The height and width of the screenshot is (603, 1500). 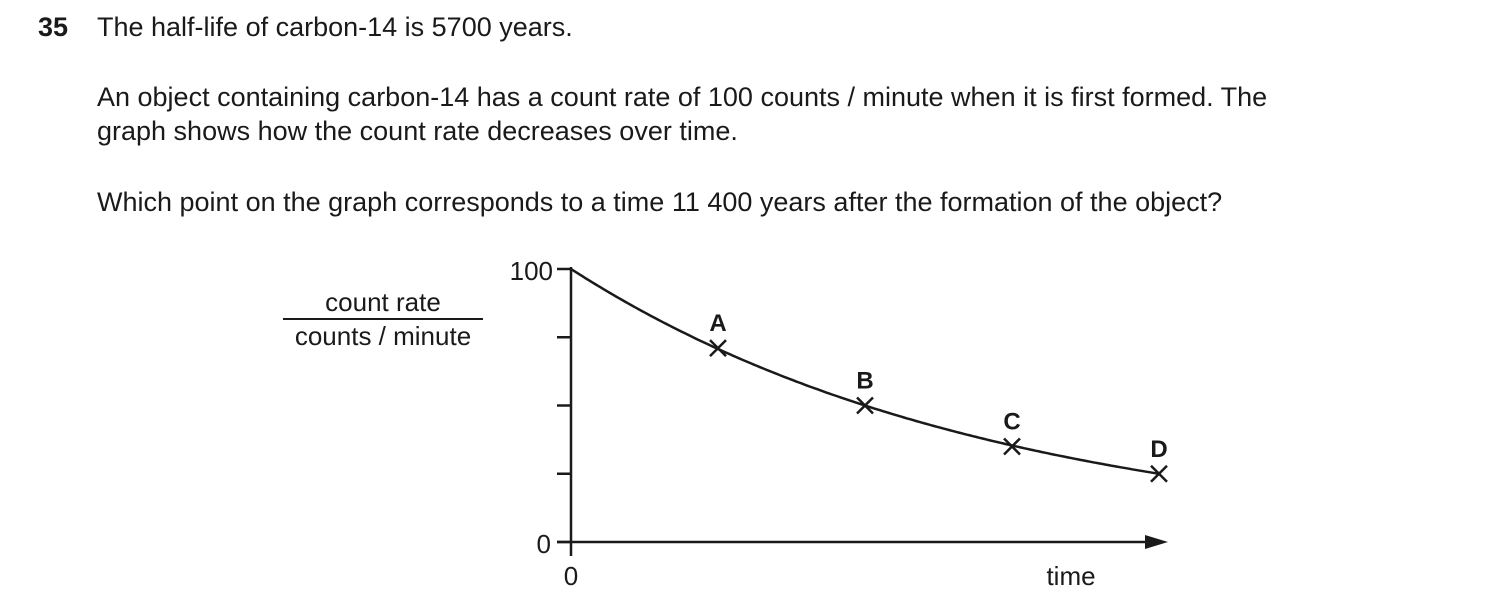 I want to click on point-C-label: C, so click(x=1011, y=421).